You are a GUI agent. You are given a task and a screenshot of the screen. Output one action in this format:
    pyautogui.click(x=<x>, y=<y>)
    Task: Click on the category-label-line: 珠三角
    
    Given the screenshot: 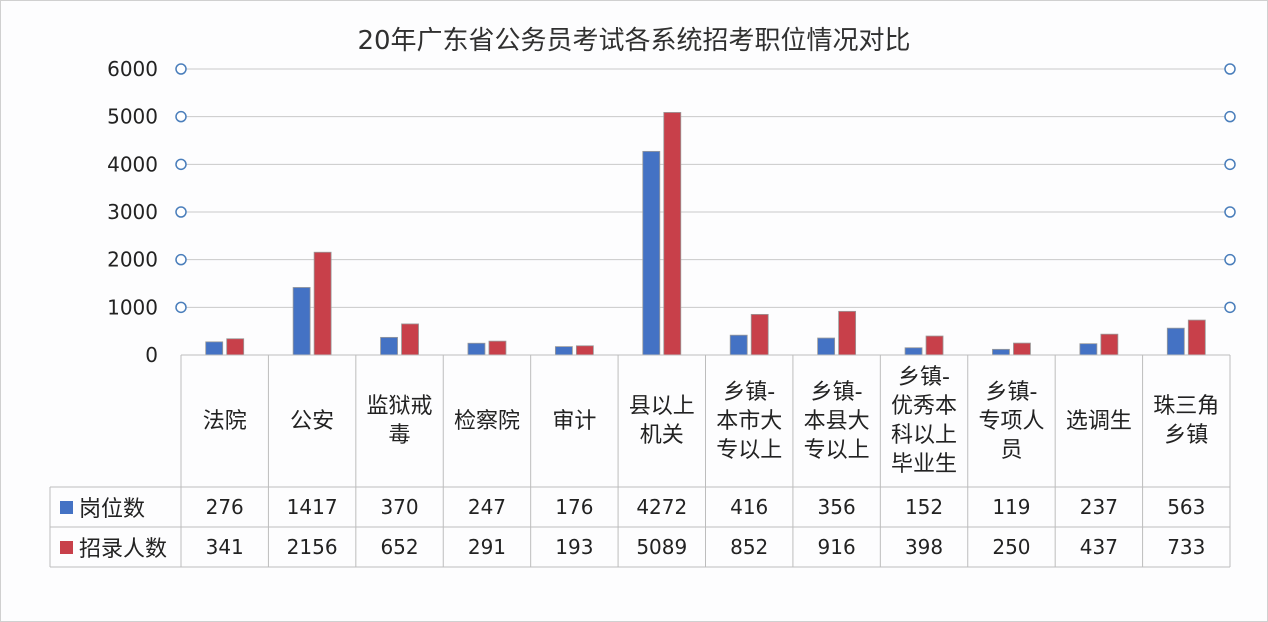 What is the action you would take?
    pyautogui.click(x=1186, y=406)
    